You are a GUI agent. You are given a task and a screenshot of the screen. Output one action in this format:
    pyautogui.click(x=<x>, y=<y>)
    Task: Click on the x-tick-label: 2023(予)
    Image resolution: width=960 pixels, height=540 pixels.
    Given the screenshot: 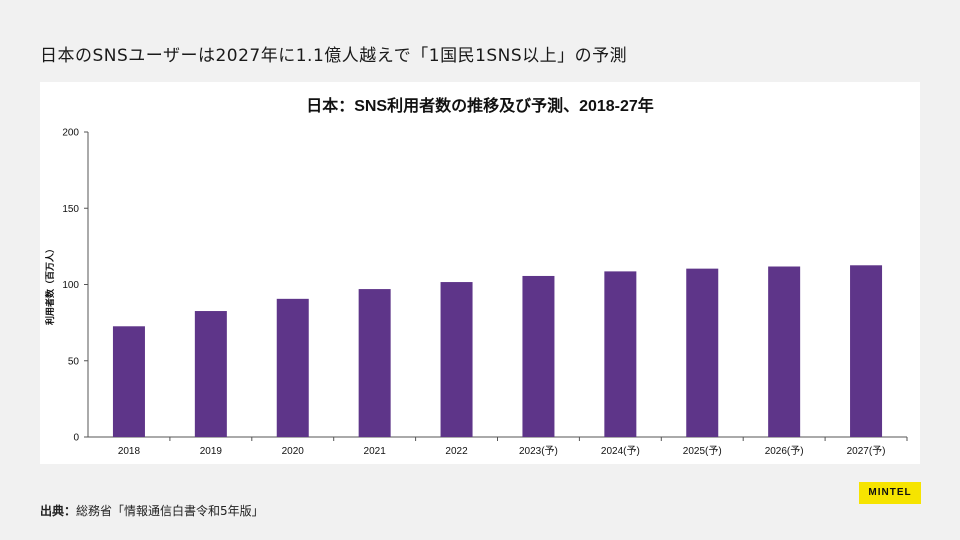 What is the action you would take?
    pyautogui.click(x=538, y=451)
    